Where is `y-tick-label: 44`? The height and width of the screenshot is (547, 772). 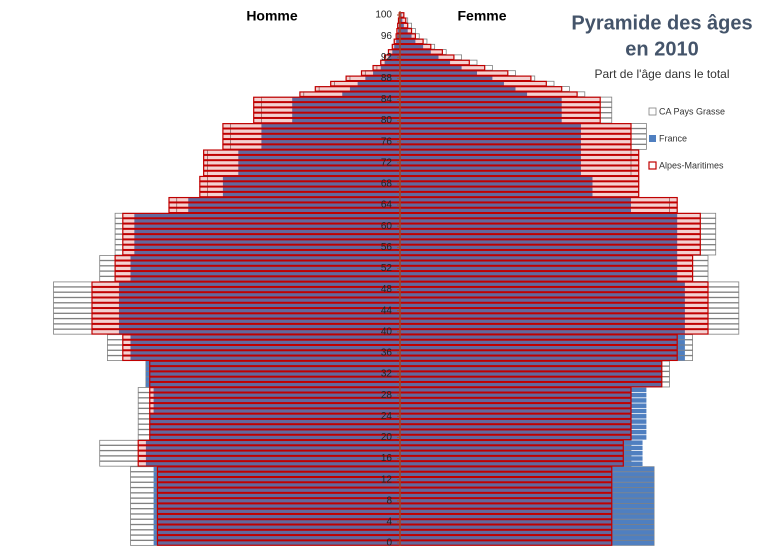 y-tick-label: 44 is located at coordinates (387, 310).